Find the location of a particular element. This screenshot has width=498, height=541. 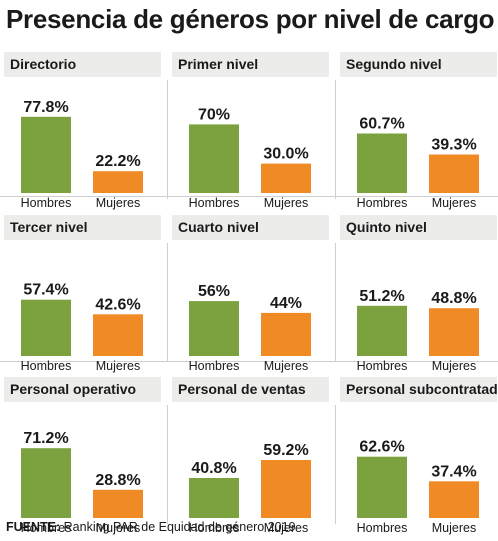

data-label: 48.8% is located at coordinates (453, 298).